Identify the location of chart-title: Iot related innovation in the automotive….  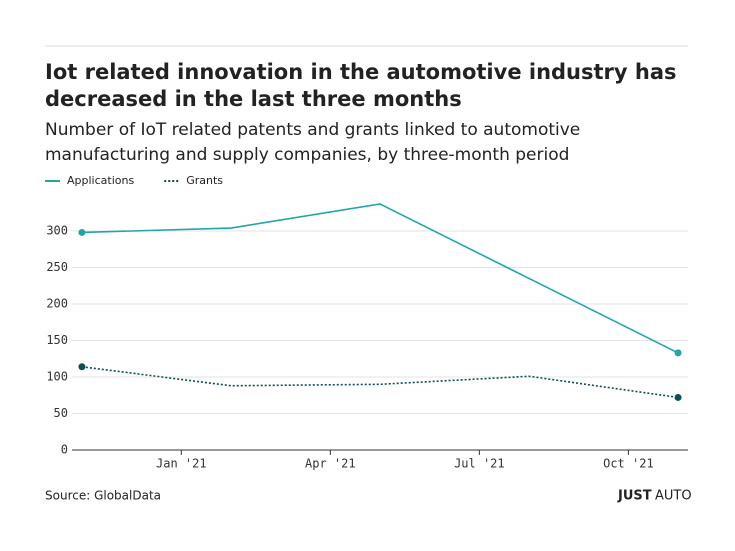
(361, 72).